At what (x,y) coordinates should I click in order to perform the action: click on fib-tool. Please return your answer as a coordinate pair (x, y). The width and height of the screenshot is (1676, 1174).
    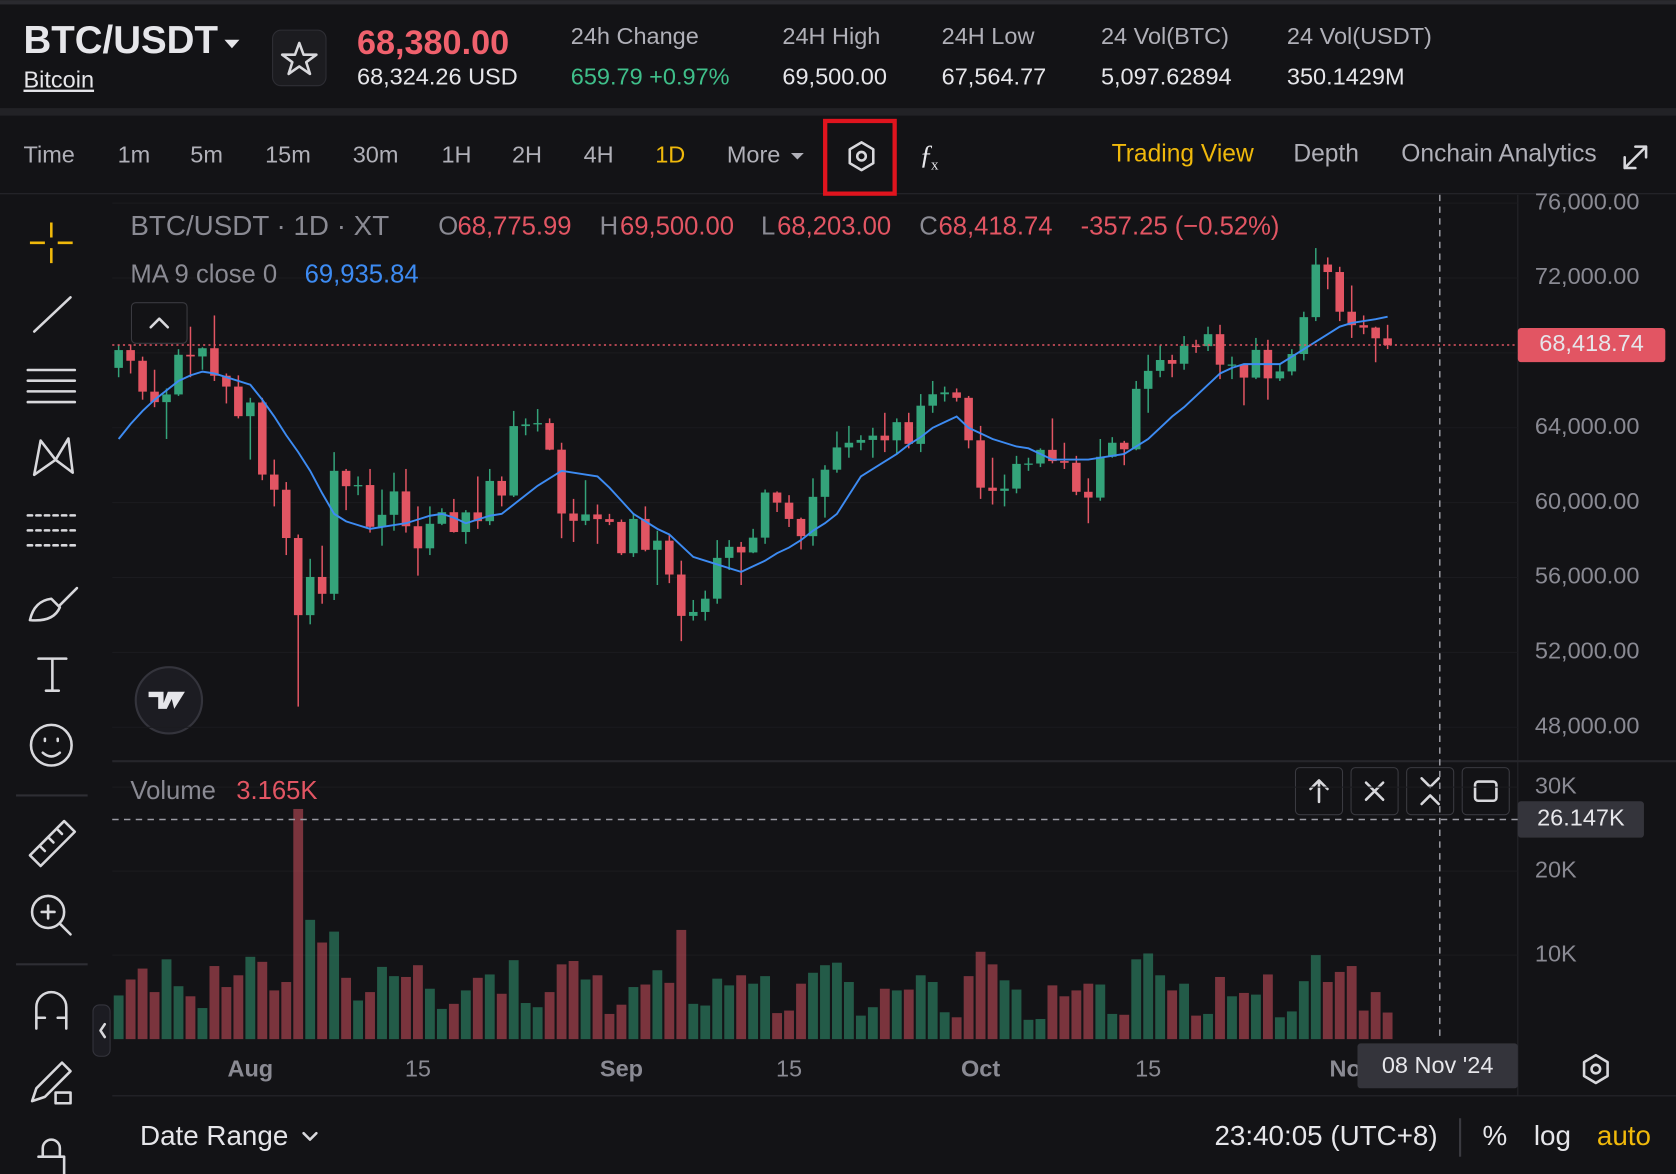
    Looking at the image, I should click on (51, 530).